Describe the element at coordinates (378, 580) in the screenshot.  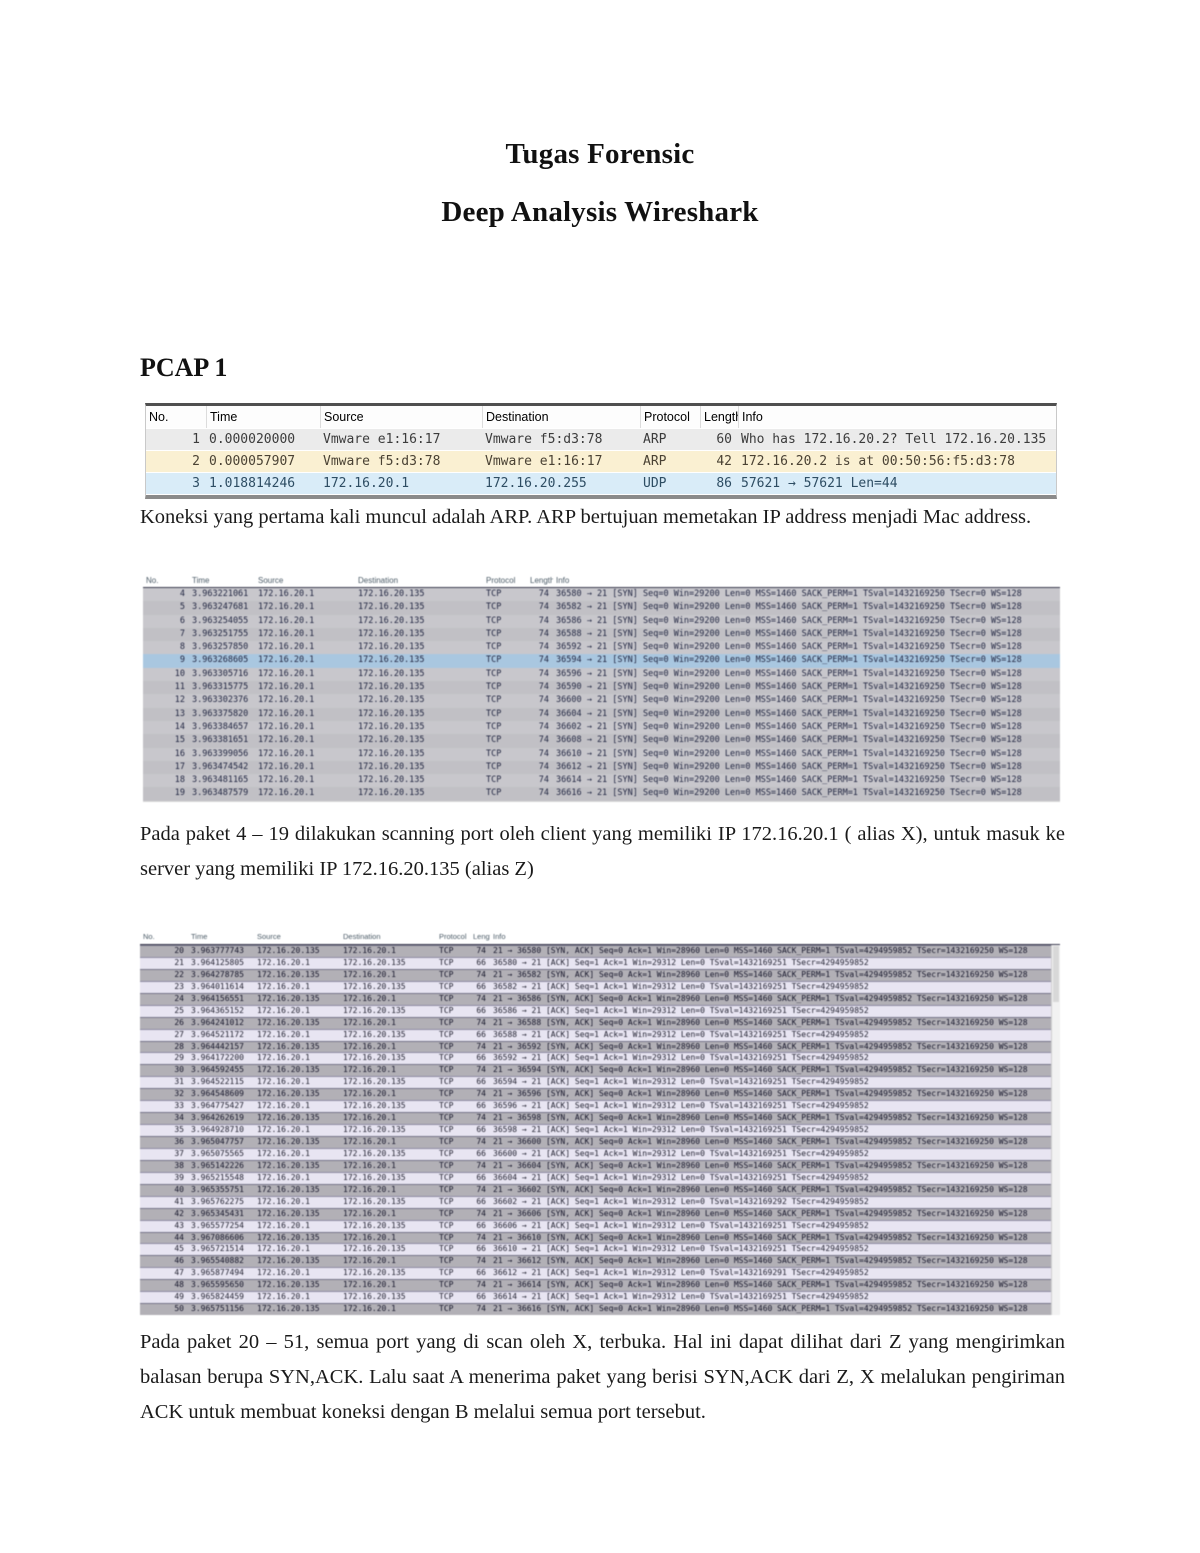
I see `column-header-destination: Destination` at that location.